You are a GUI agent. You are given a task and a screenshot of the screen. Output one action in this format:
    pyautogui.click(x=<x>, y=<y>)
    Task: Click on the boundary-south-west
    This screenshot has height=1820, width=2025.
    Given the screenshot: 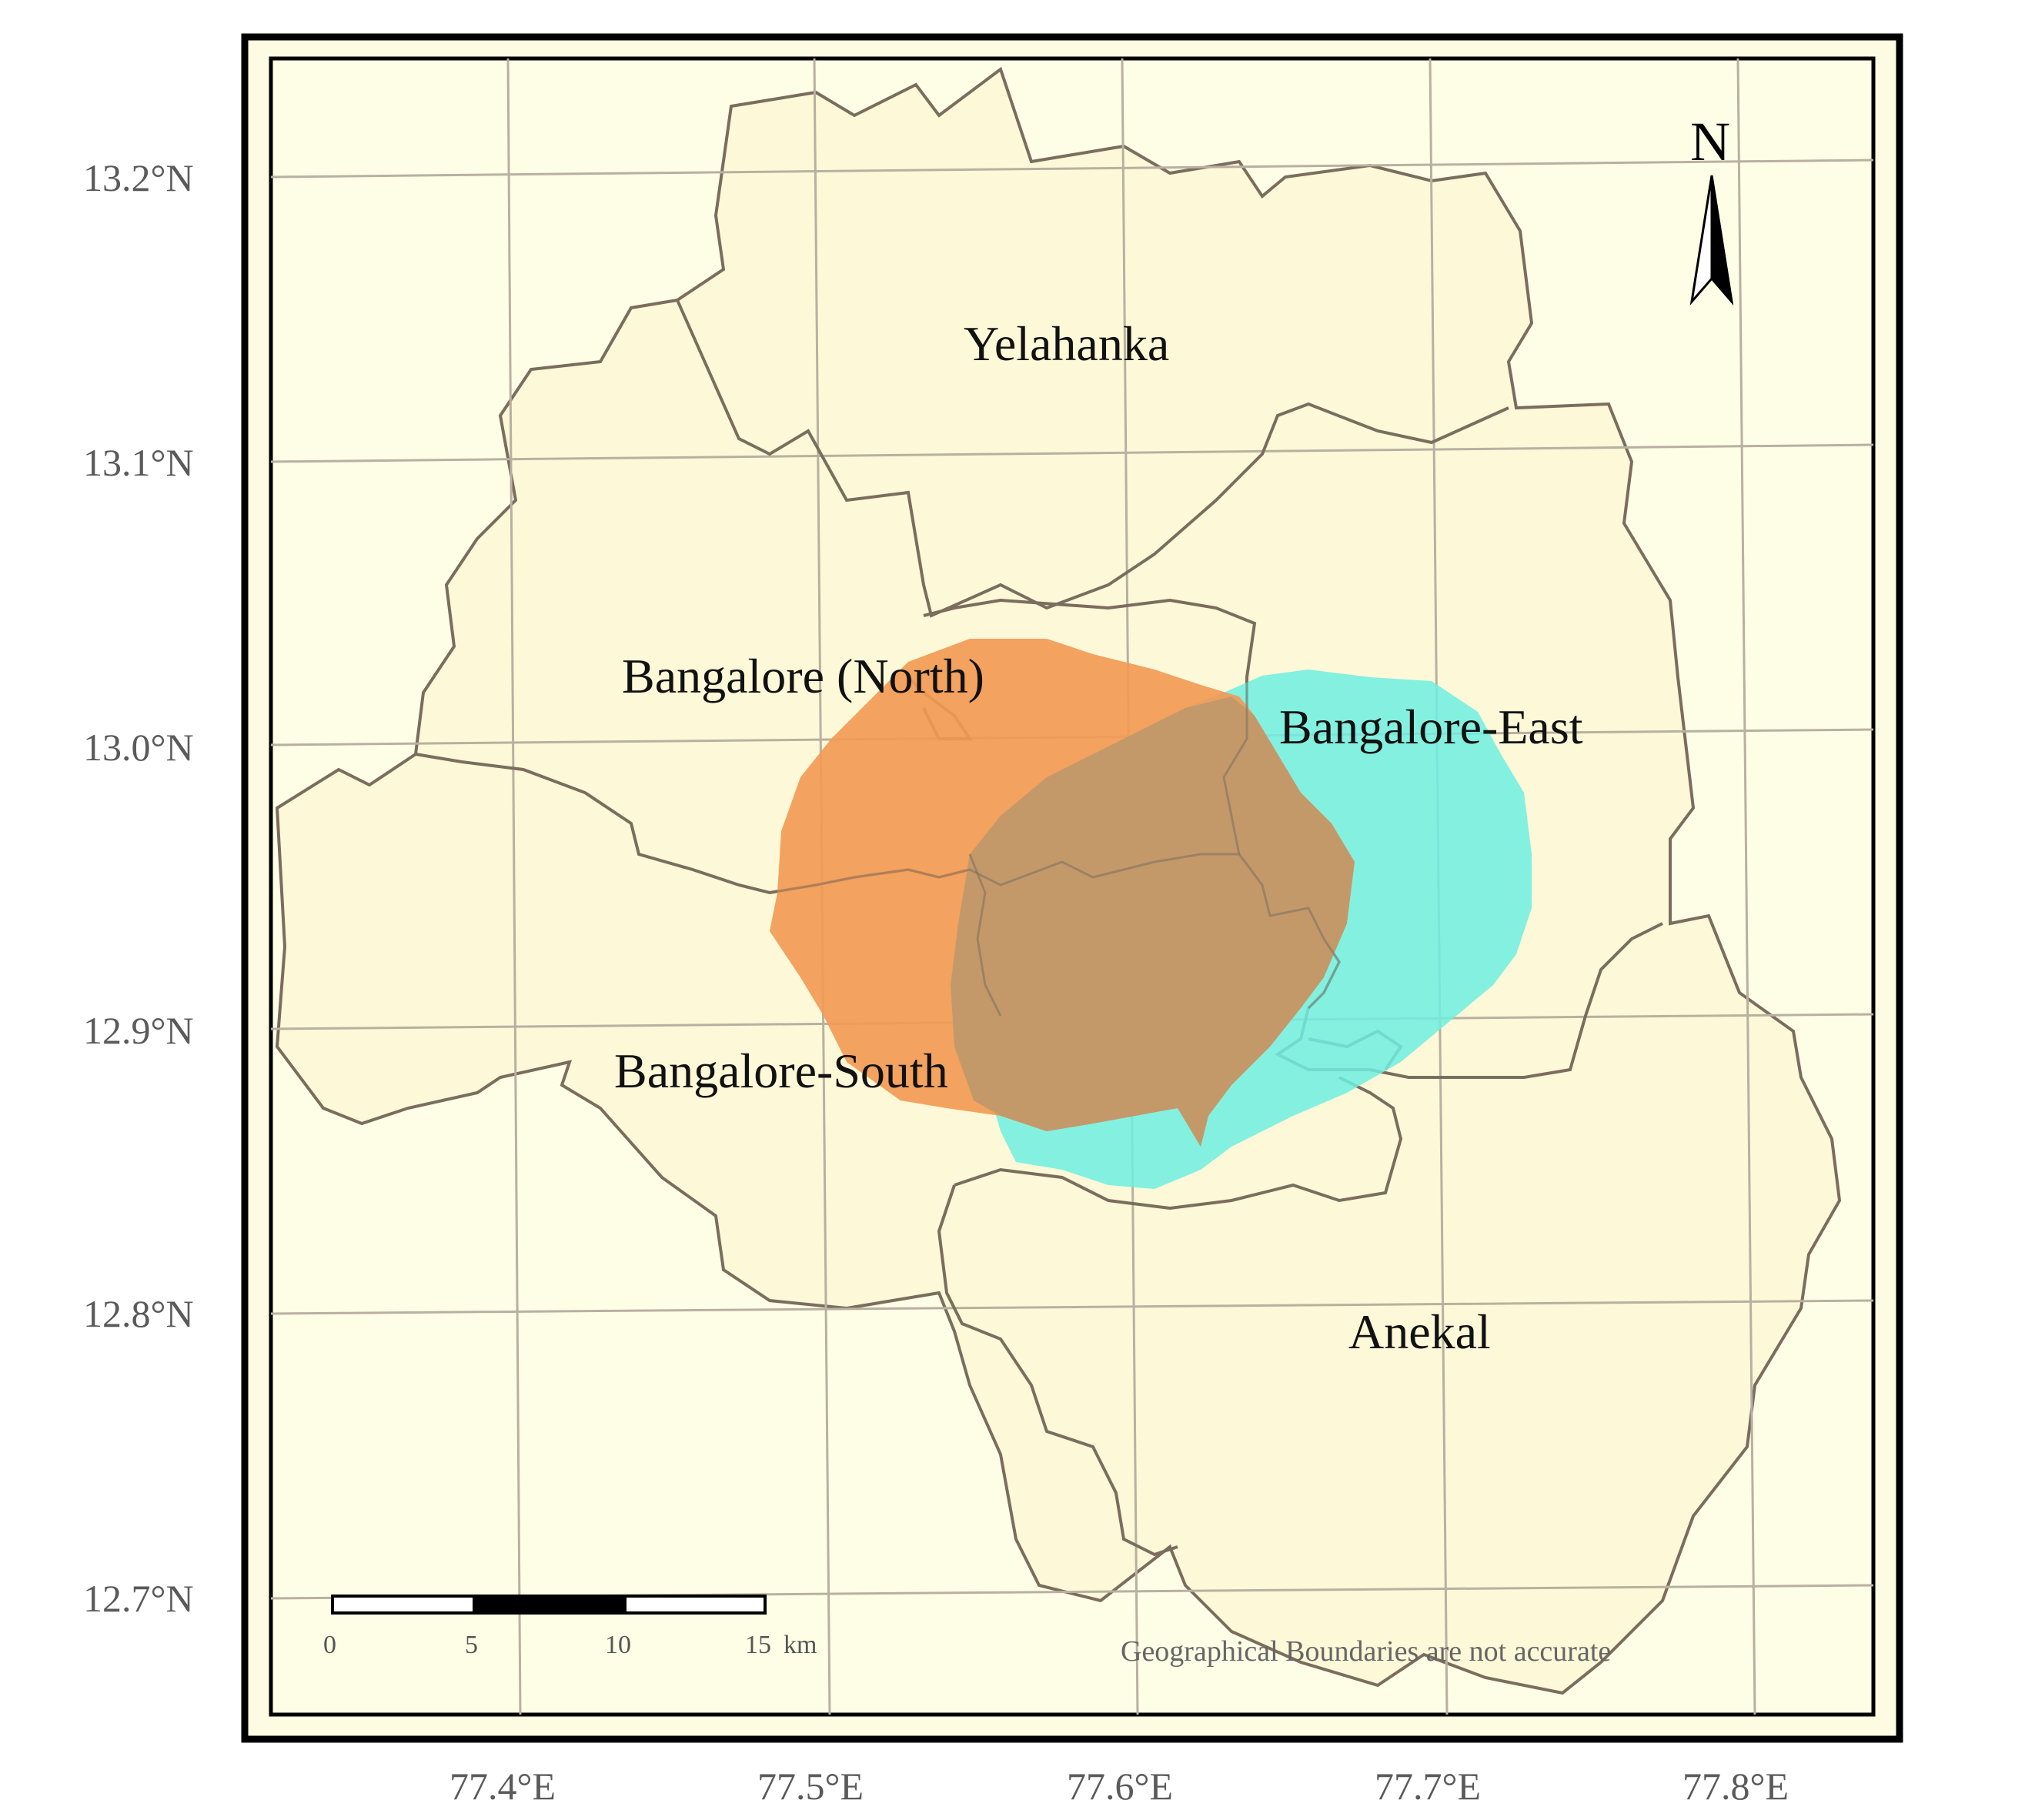 What is the action you would take?
    pyautogui.click(x=1057, y=1371)
    